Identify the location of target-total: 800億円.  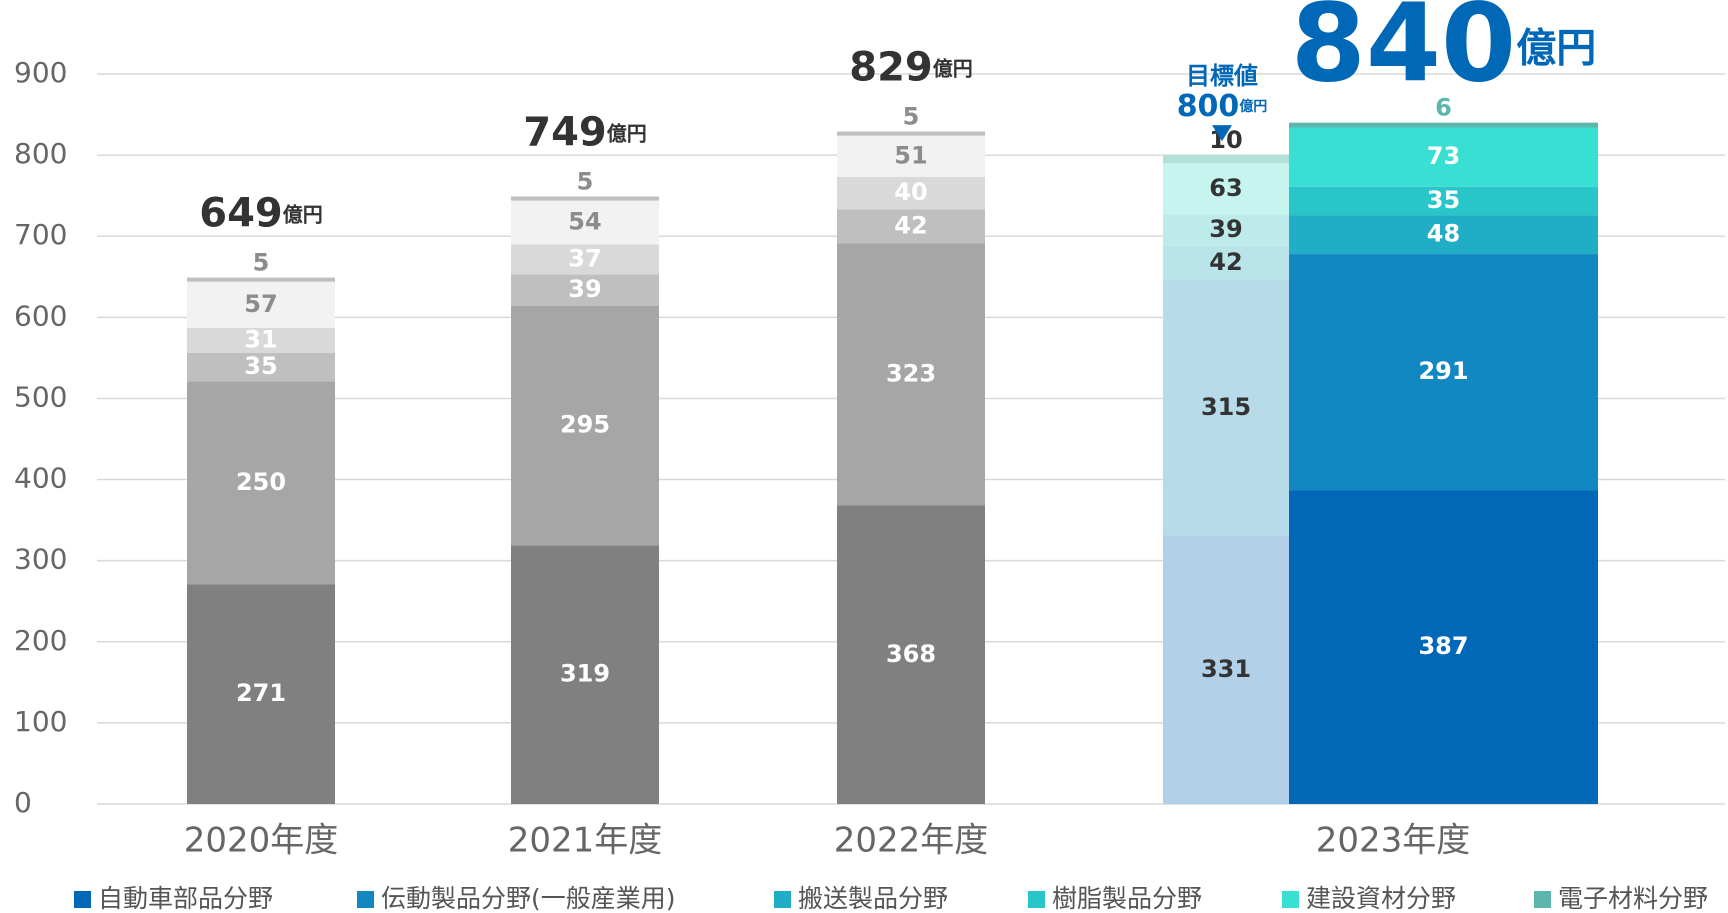
(1222, 106).